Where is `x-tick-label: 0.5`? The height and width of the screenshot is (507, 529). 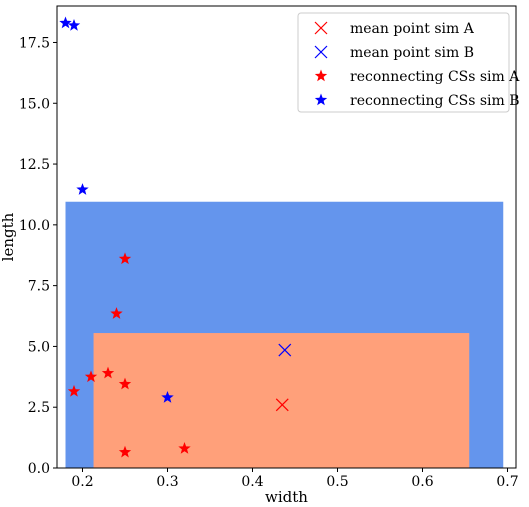
x-tick-label: 0.5 is located at coordinates (337, 482).